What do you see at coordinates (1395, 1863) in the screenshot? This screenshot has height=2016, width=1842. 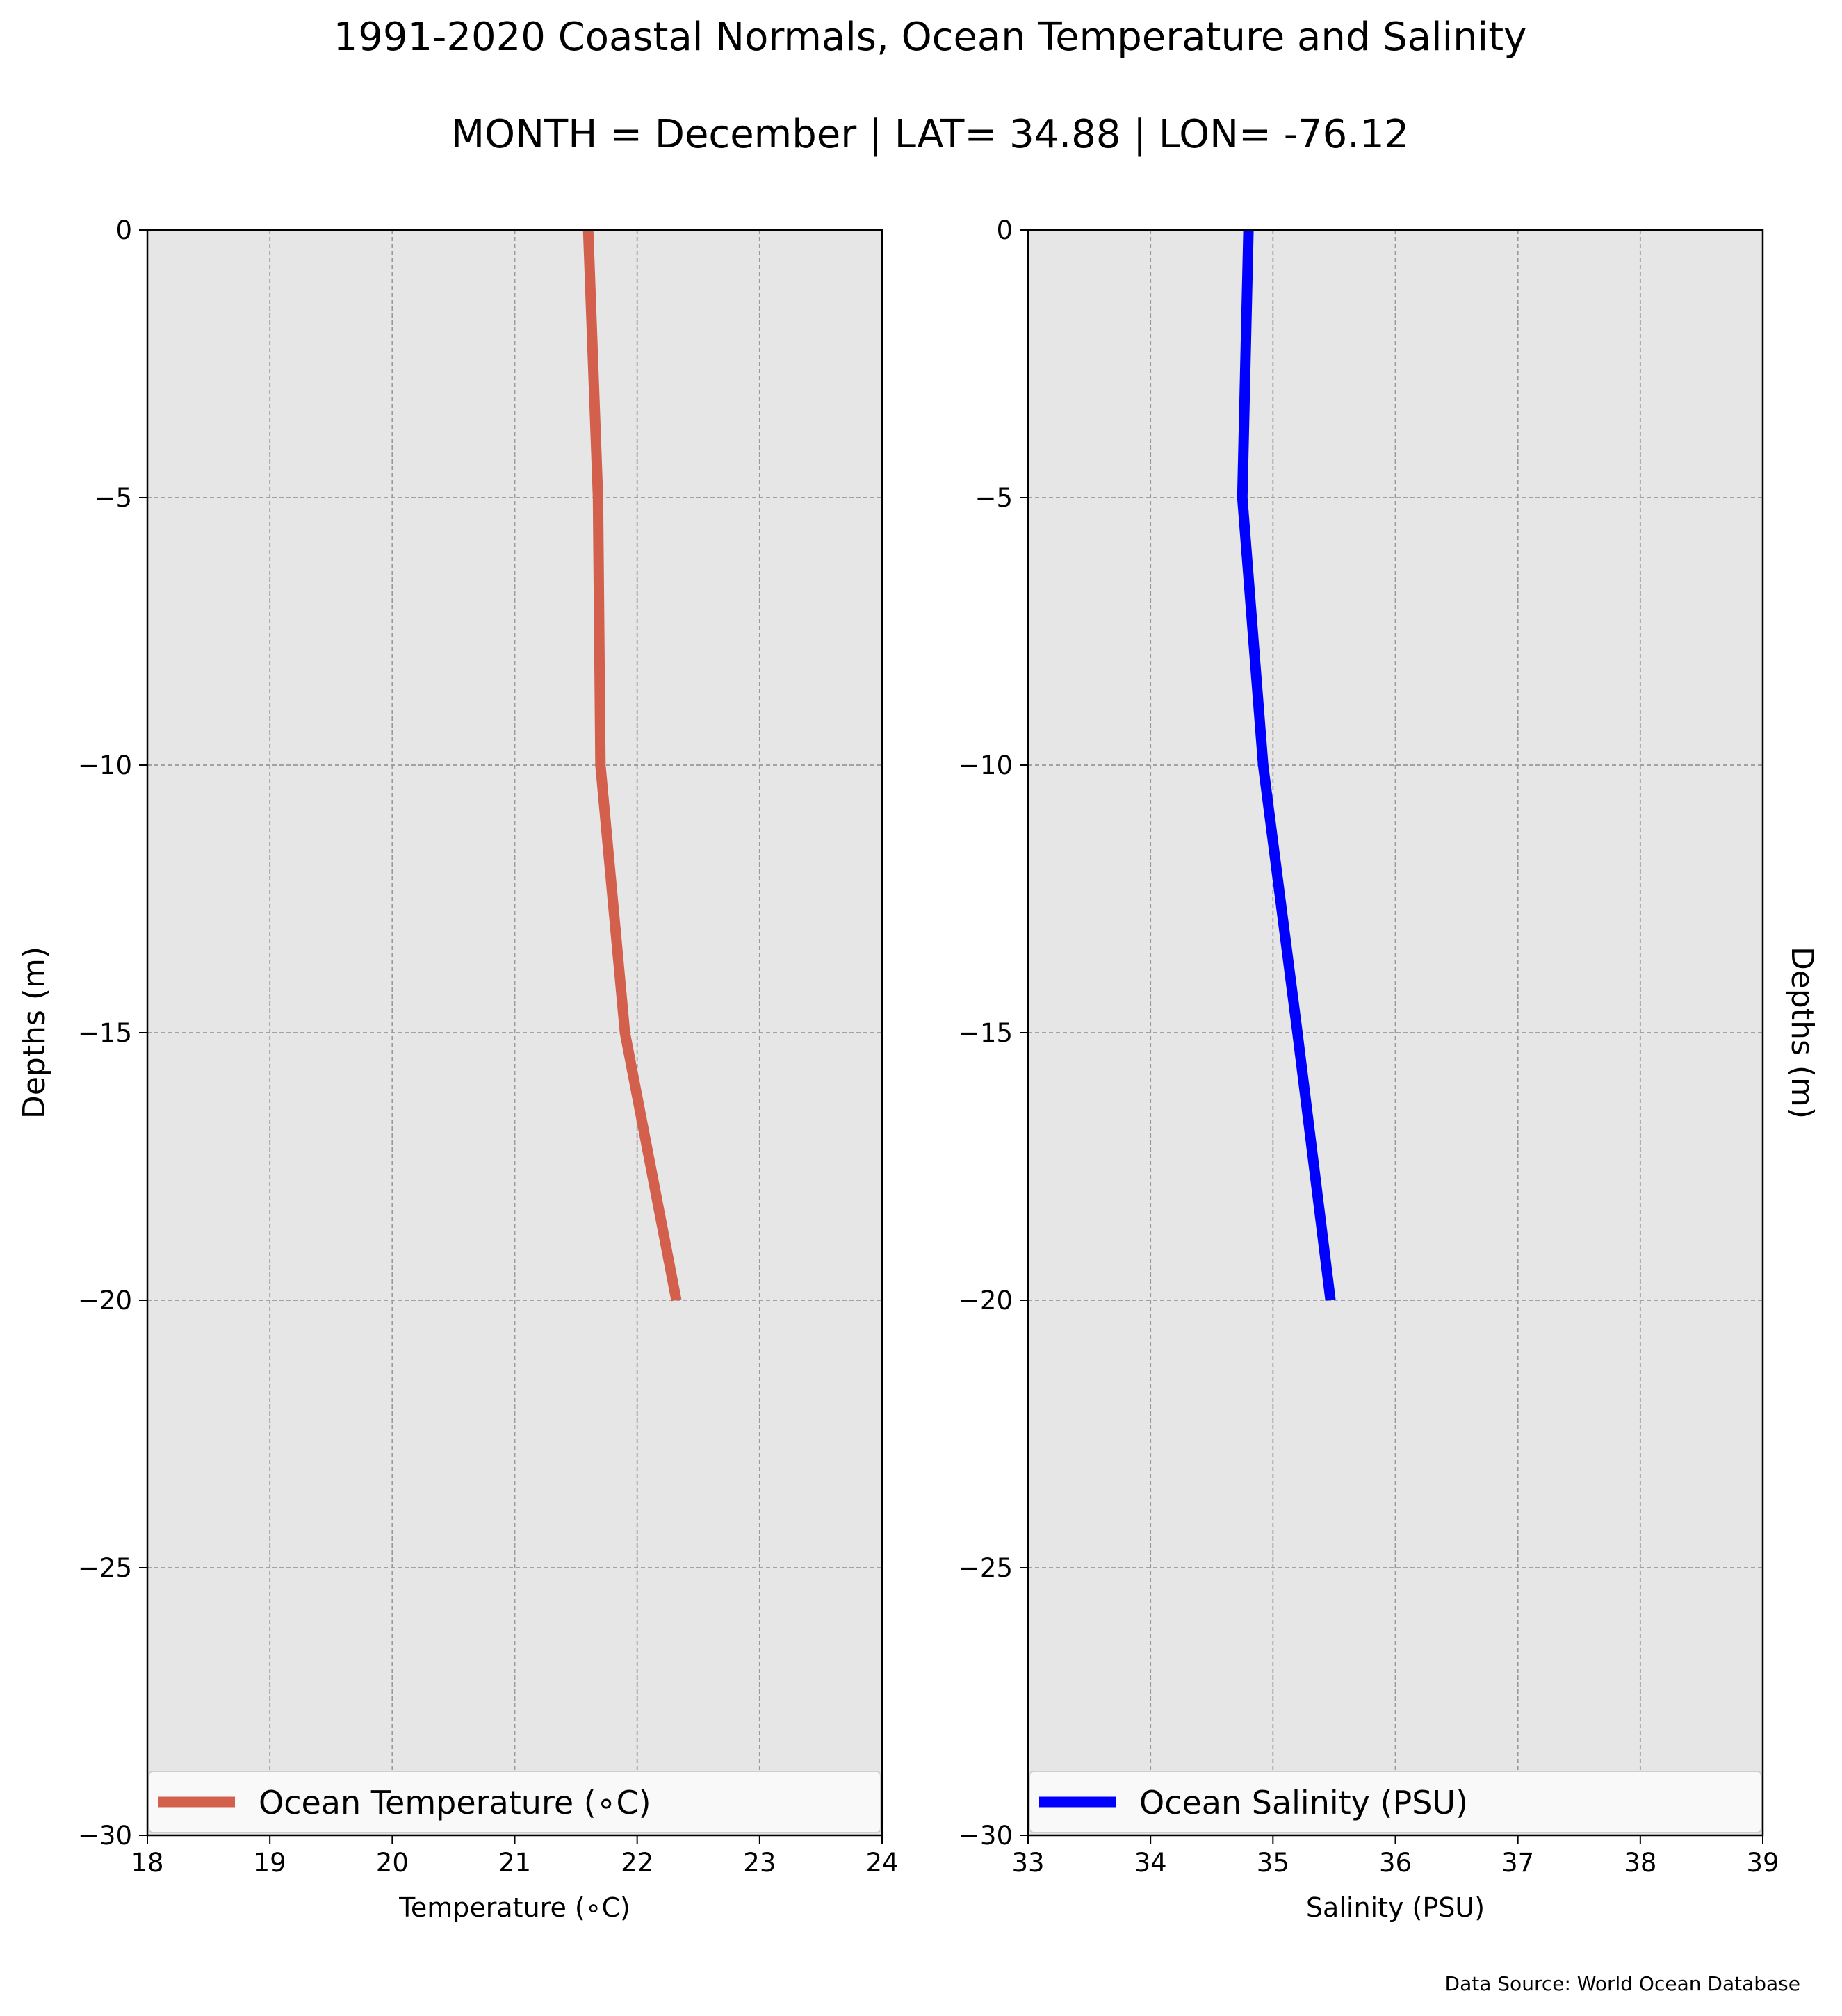 I see `sal-x-tick-label: 36` at bounding box center [1395, 1863].